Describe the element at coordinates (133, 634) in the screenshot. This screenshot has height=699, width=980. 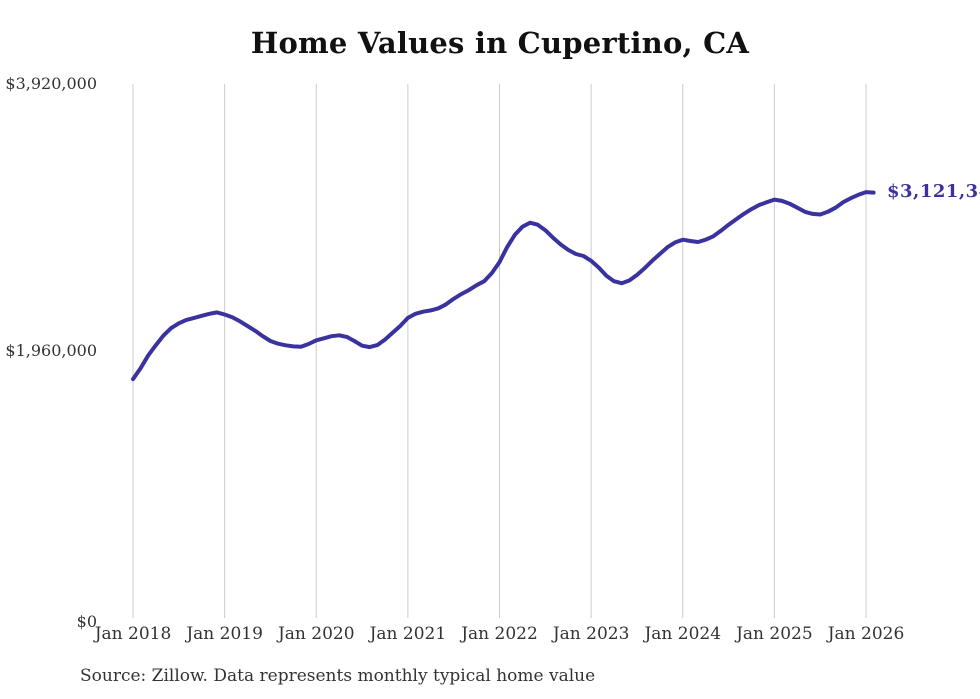
I see `x-axis-tick-label-jan-2018: Jan 2018` at that location.